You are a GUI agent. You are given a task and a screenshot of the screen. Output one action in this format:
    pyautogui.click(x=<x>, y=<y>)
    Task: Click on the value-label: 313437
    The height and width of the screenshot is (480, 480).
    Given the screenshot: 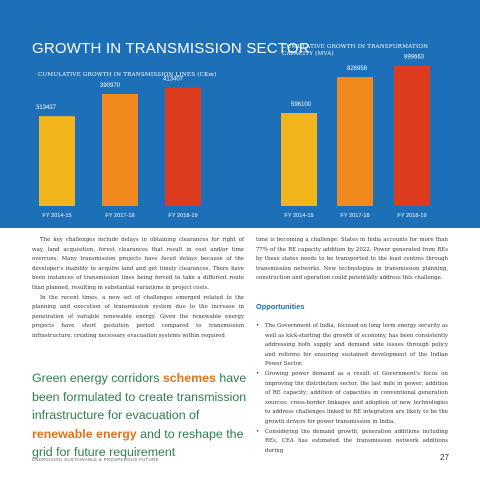 What is the action you would take?
    pyautogui.click(x=46, y=108)
    